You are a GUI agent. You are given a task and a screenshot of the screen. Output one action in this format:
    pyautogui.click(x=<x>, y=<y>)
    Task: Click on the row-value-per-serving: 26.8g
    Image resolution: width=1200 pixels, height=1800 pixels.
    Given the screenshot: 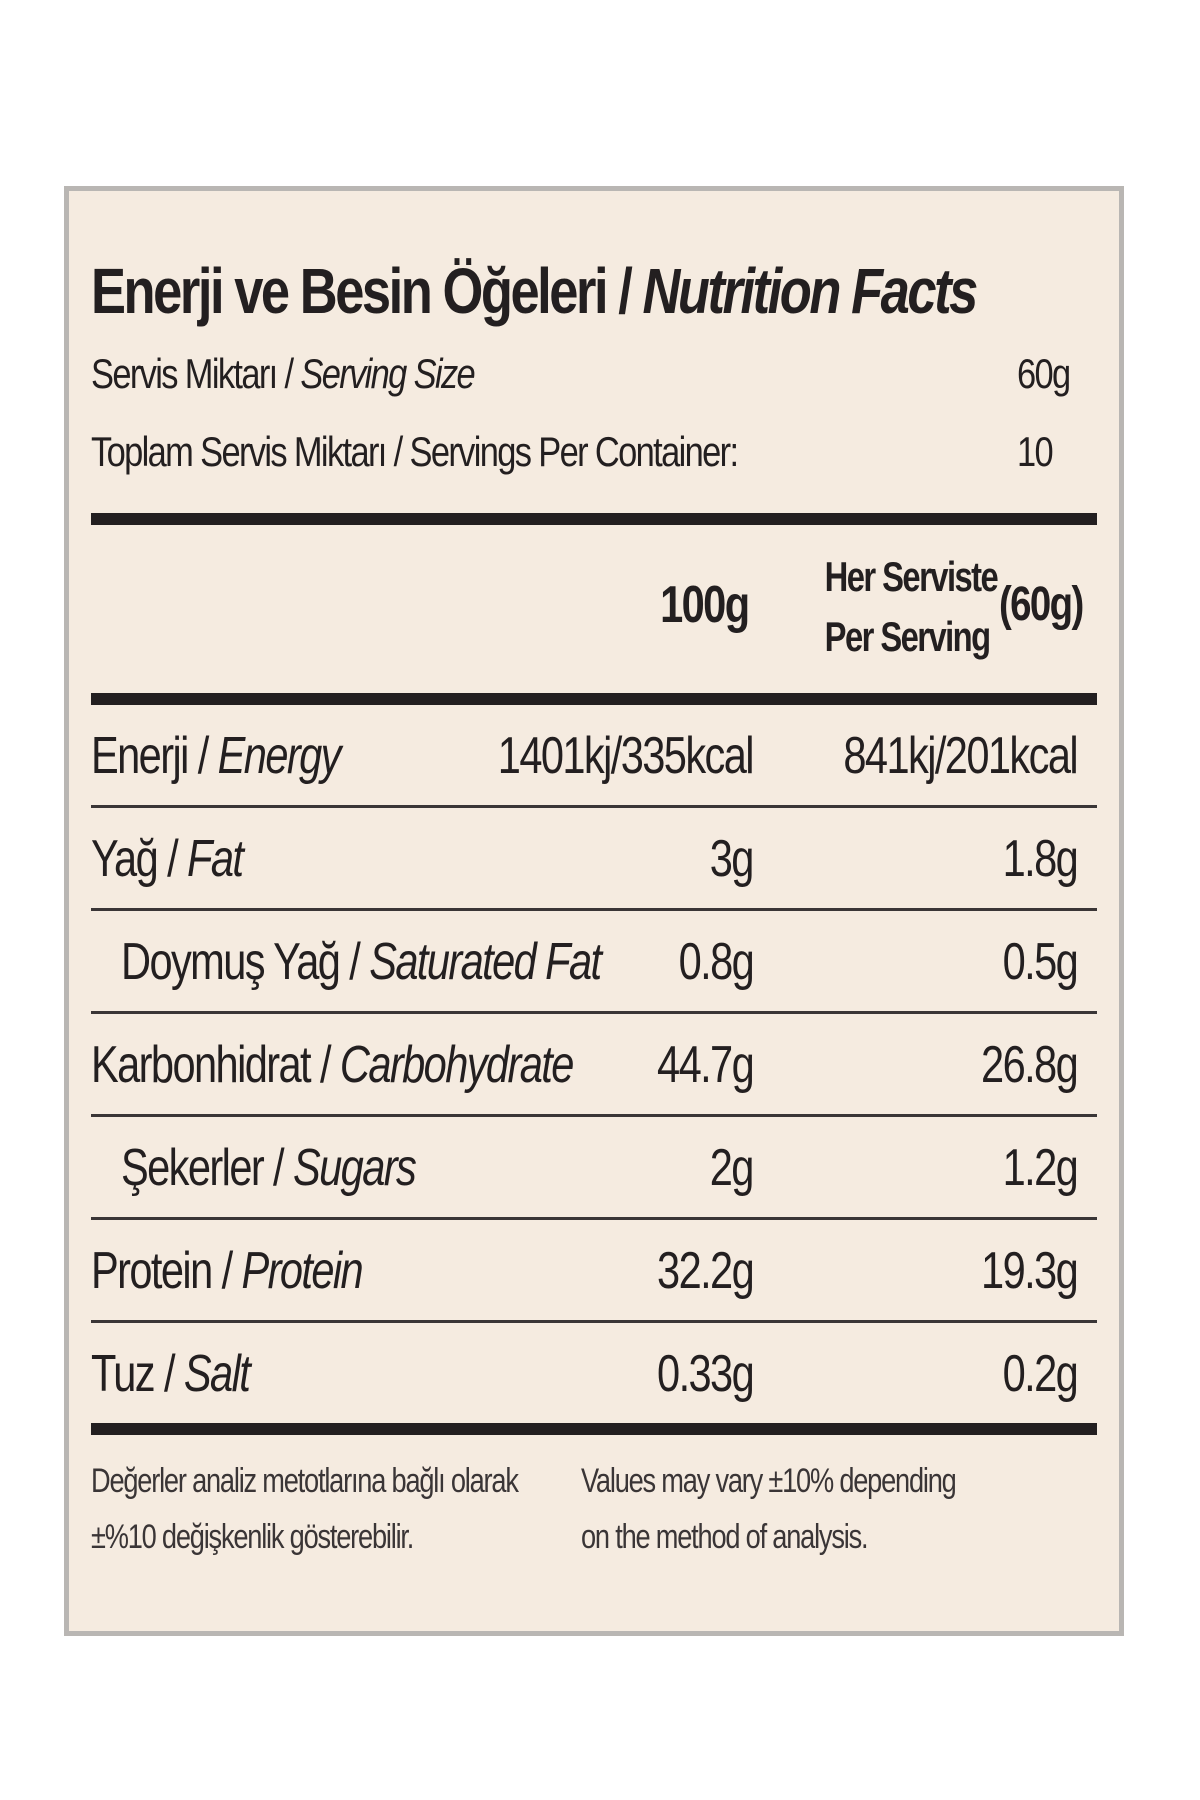 What is the action you would take?
    pyautogui.click(x=1029, y=1065)
    